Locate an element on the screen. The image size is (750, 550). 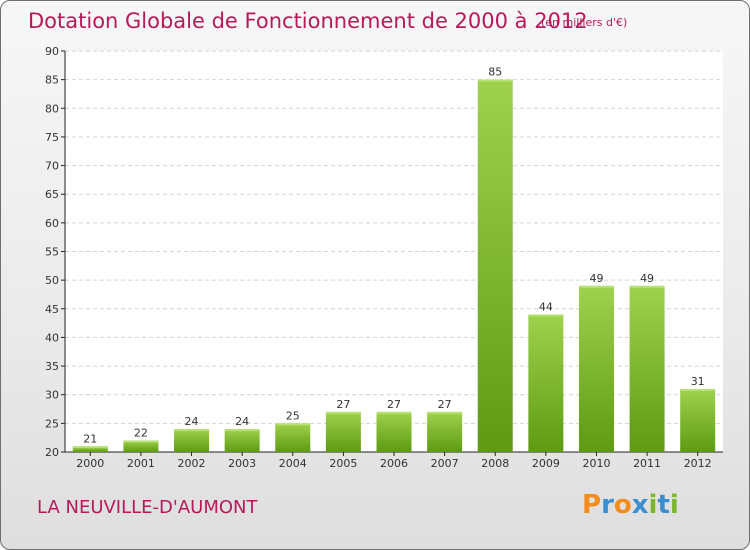
y-tick-label: 90 is located at coordinates (52, 51).